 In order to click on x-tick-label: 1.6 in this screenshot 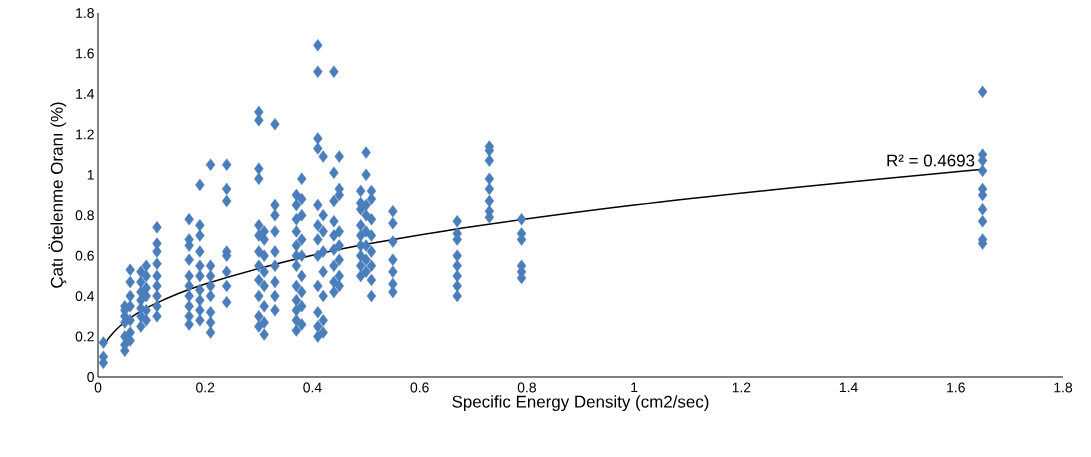, I will do `click(956, 387)`.